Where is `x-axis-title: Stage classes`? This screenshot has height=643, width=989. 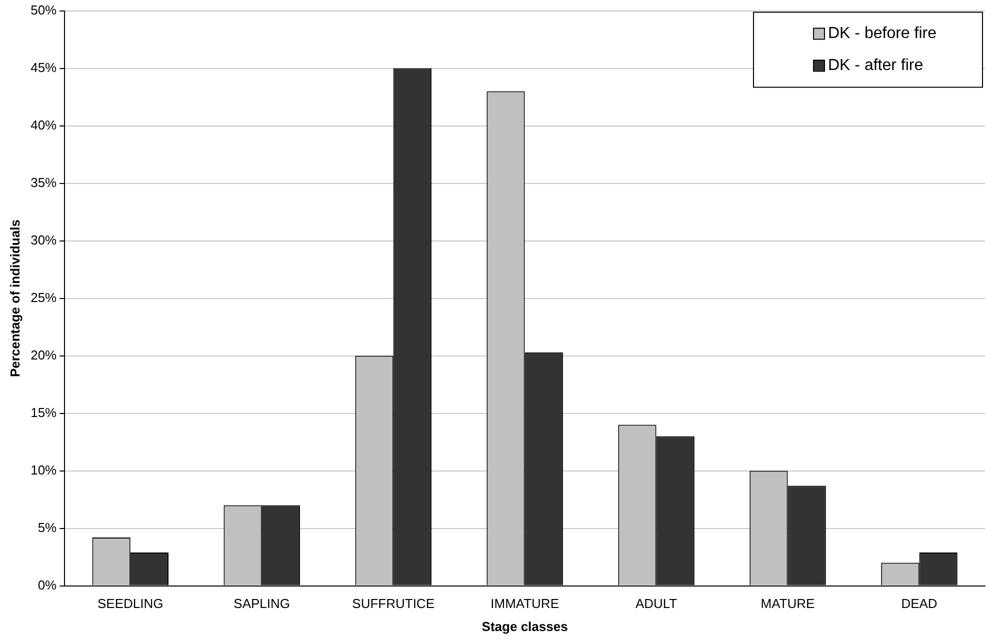 x-axis-title: Stage classes is located at coordinates (525, 626).